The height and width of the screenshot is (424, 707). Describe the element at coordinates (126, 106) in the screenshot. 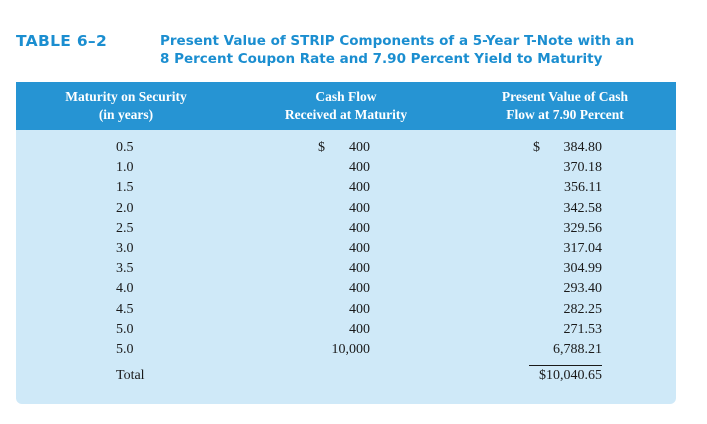

I see `column-header-maturity: Maturity on Security (in years)` at that location.